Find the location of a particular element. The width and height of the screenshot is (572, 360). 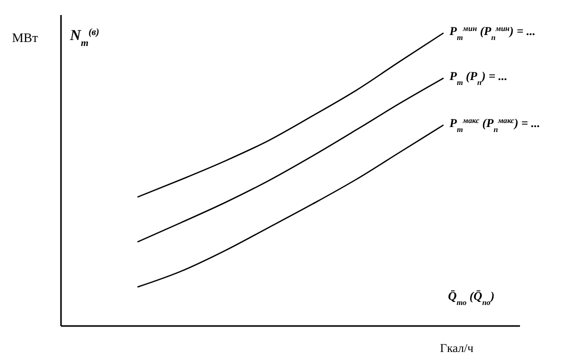

x-axis-title: Гкал/ч is located at coordinates (457, 348).